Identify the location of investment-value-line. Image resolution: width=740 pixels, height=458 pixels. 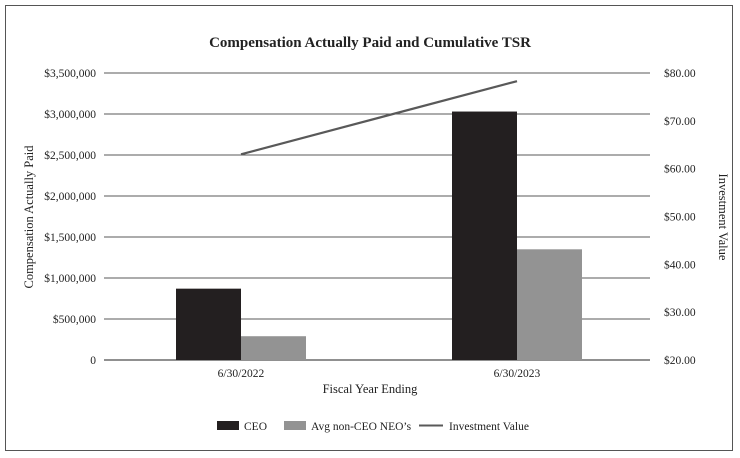
(379, 118).